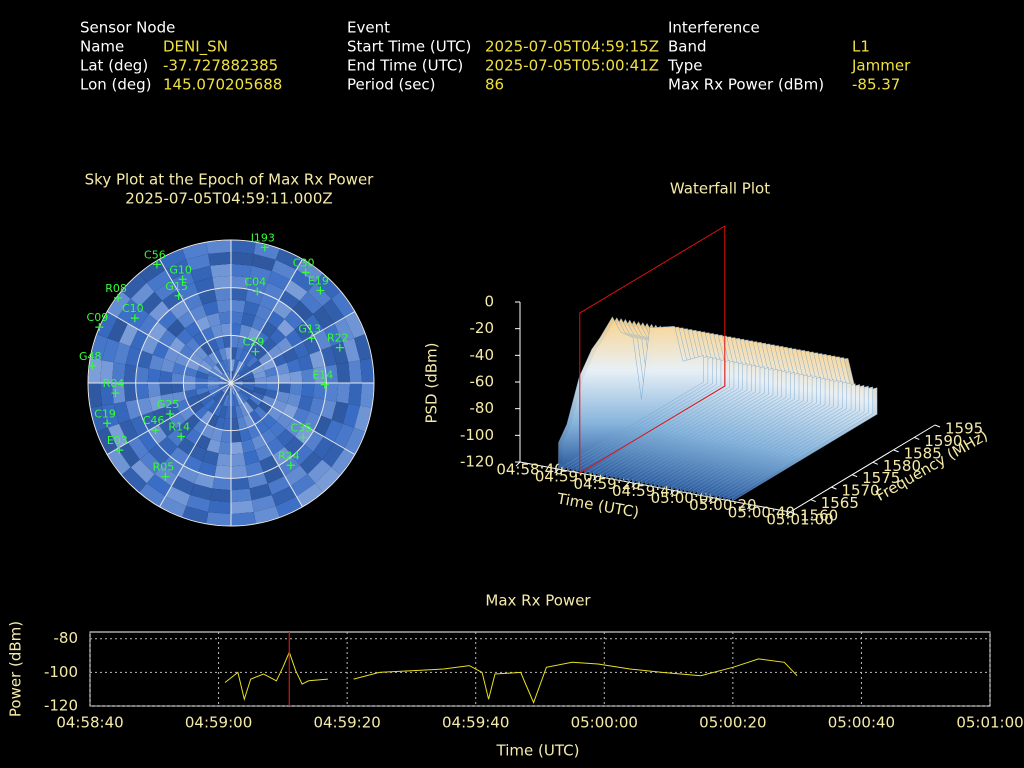 Image resolution: width=1024 pixels, height=768 pixels. I want to click on power-line, so click(511, 677).